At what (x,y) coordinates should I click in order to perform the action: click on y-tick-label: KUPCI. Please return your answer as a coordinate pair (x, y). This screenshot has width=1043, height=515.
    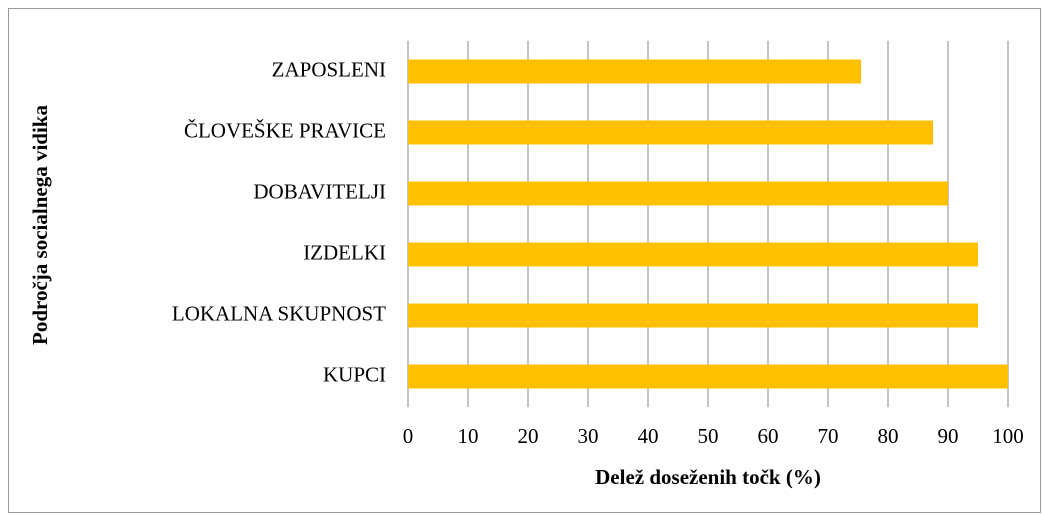
    Looking at the image, I should click on (354, 374).